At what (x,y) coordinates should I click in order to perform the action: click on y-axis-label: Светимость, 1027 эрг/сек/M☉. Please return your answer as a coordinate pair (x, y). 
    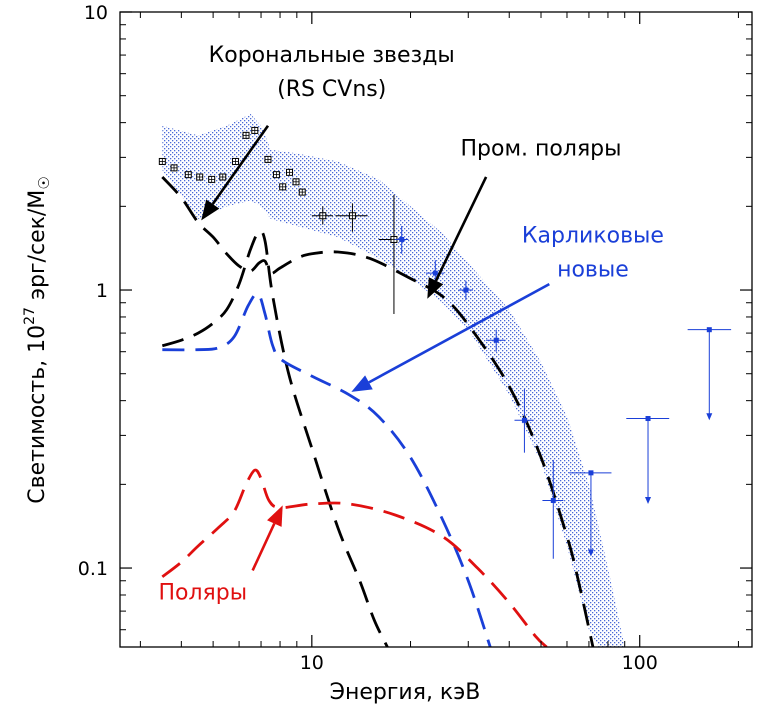
    Looking at the image, I should click on (37, 340).